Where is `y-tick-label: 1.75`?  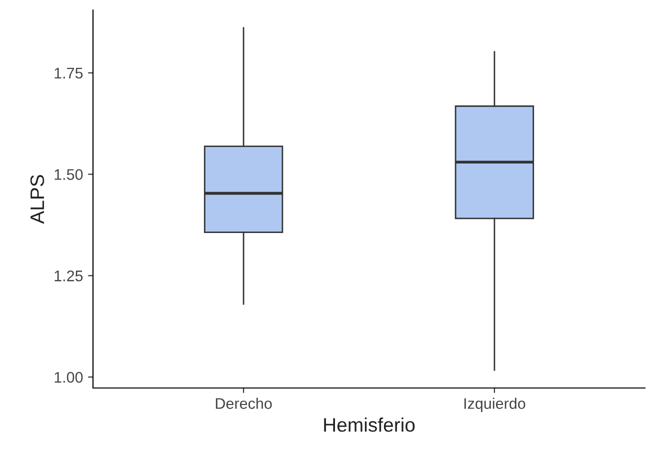
y-tick-label: 1.75 is located at coordinates (68, 73).